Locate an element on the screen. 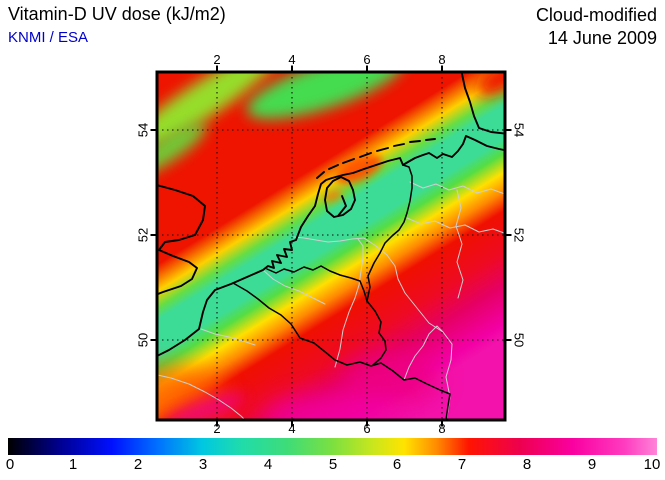 This screenshot has height=480, width=665. colorbar-tick-label: 6 is located at coordinates (397, 464).